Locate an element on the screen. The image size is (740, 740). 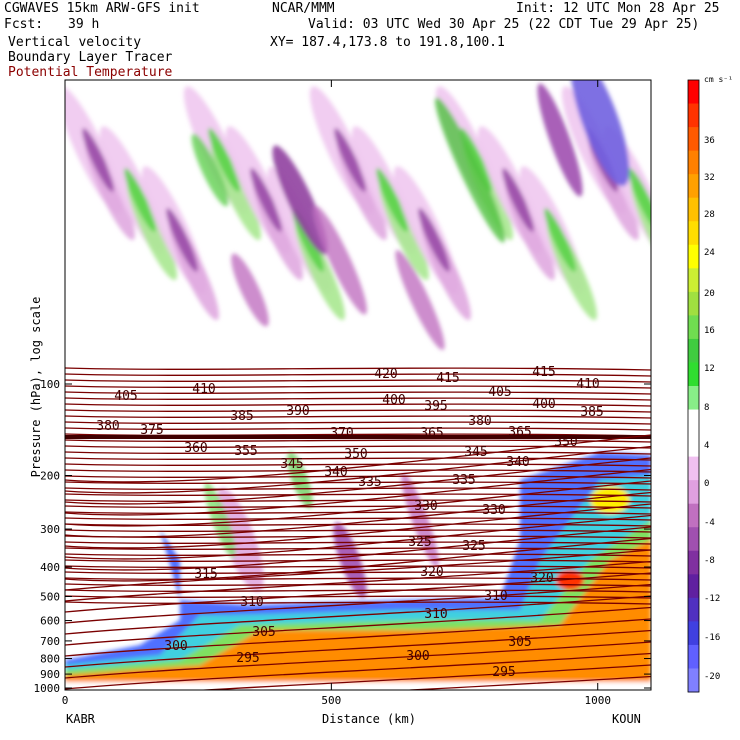
theta-label-305-40: 305 is located at coordinates (519, 642).